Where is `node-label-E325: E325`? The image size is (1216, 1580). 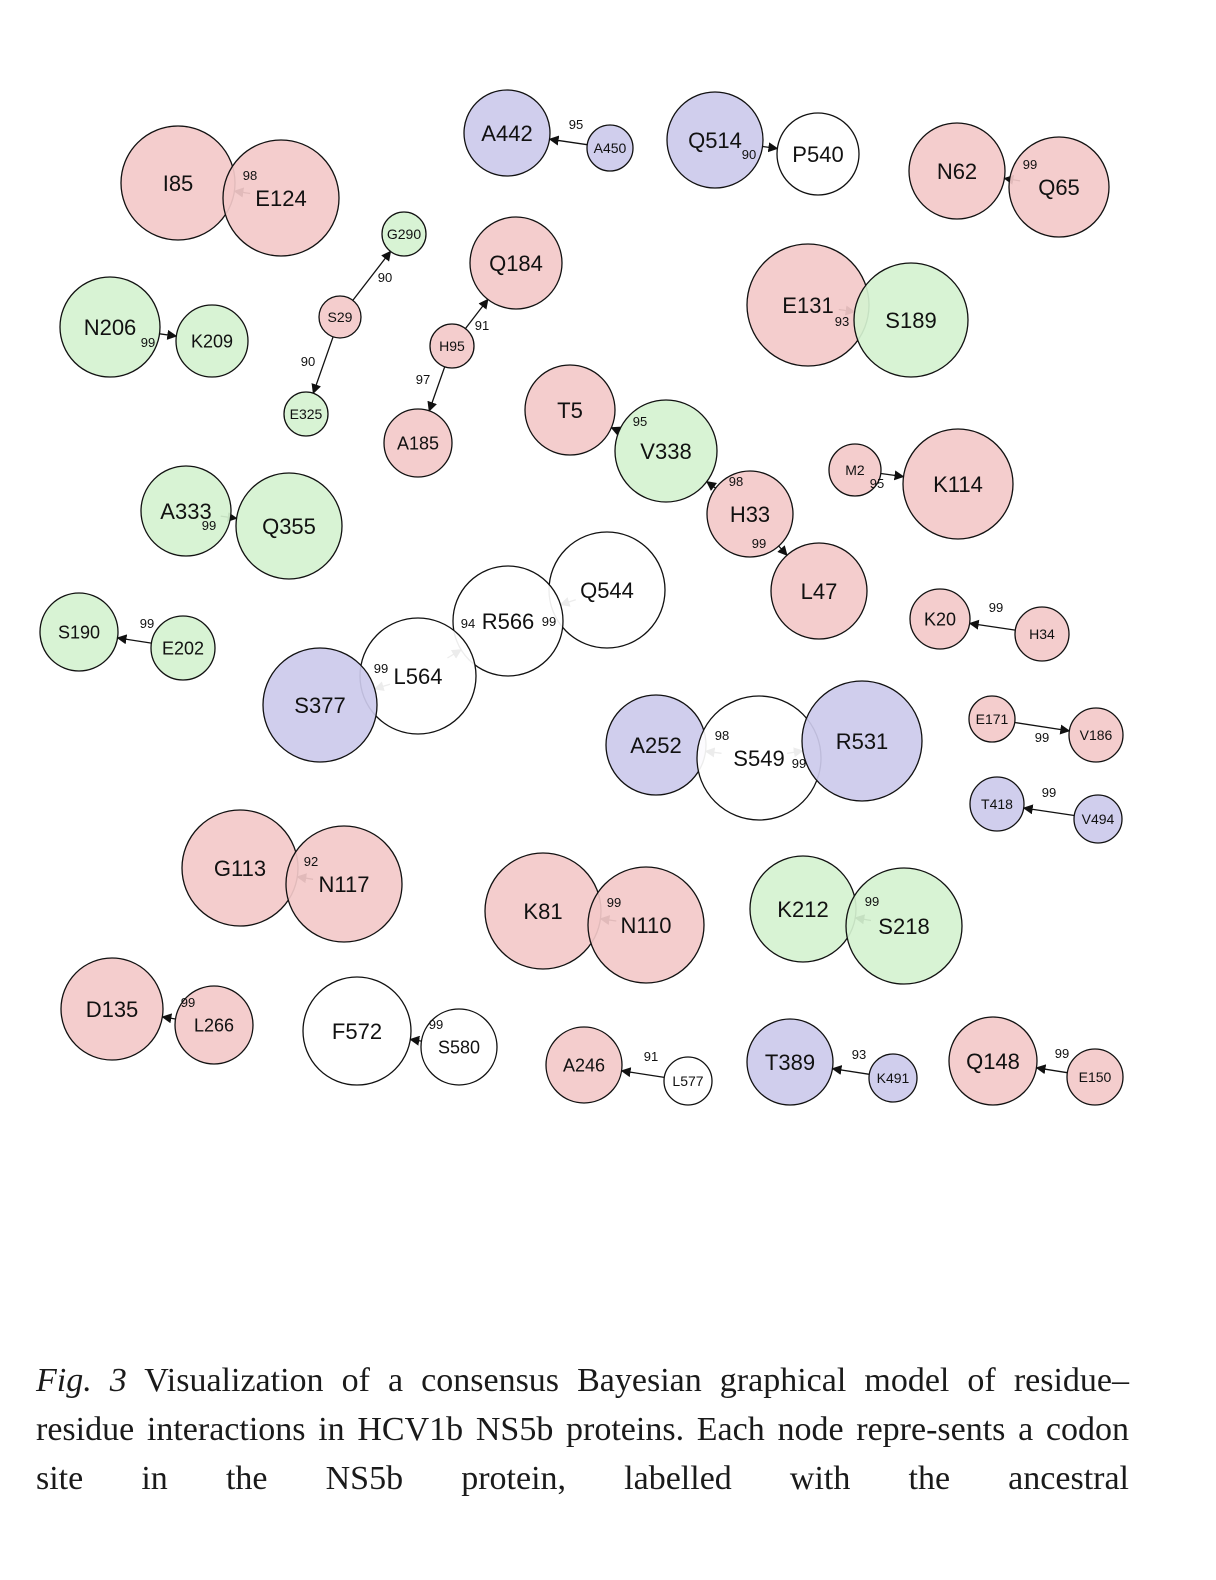 node-label-E325: E325 is located at coordinates (306, 414).